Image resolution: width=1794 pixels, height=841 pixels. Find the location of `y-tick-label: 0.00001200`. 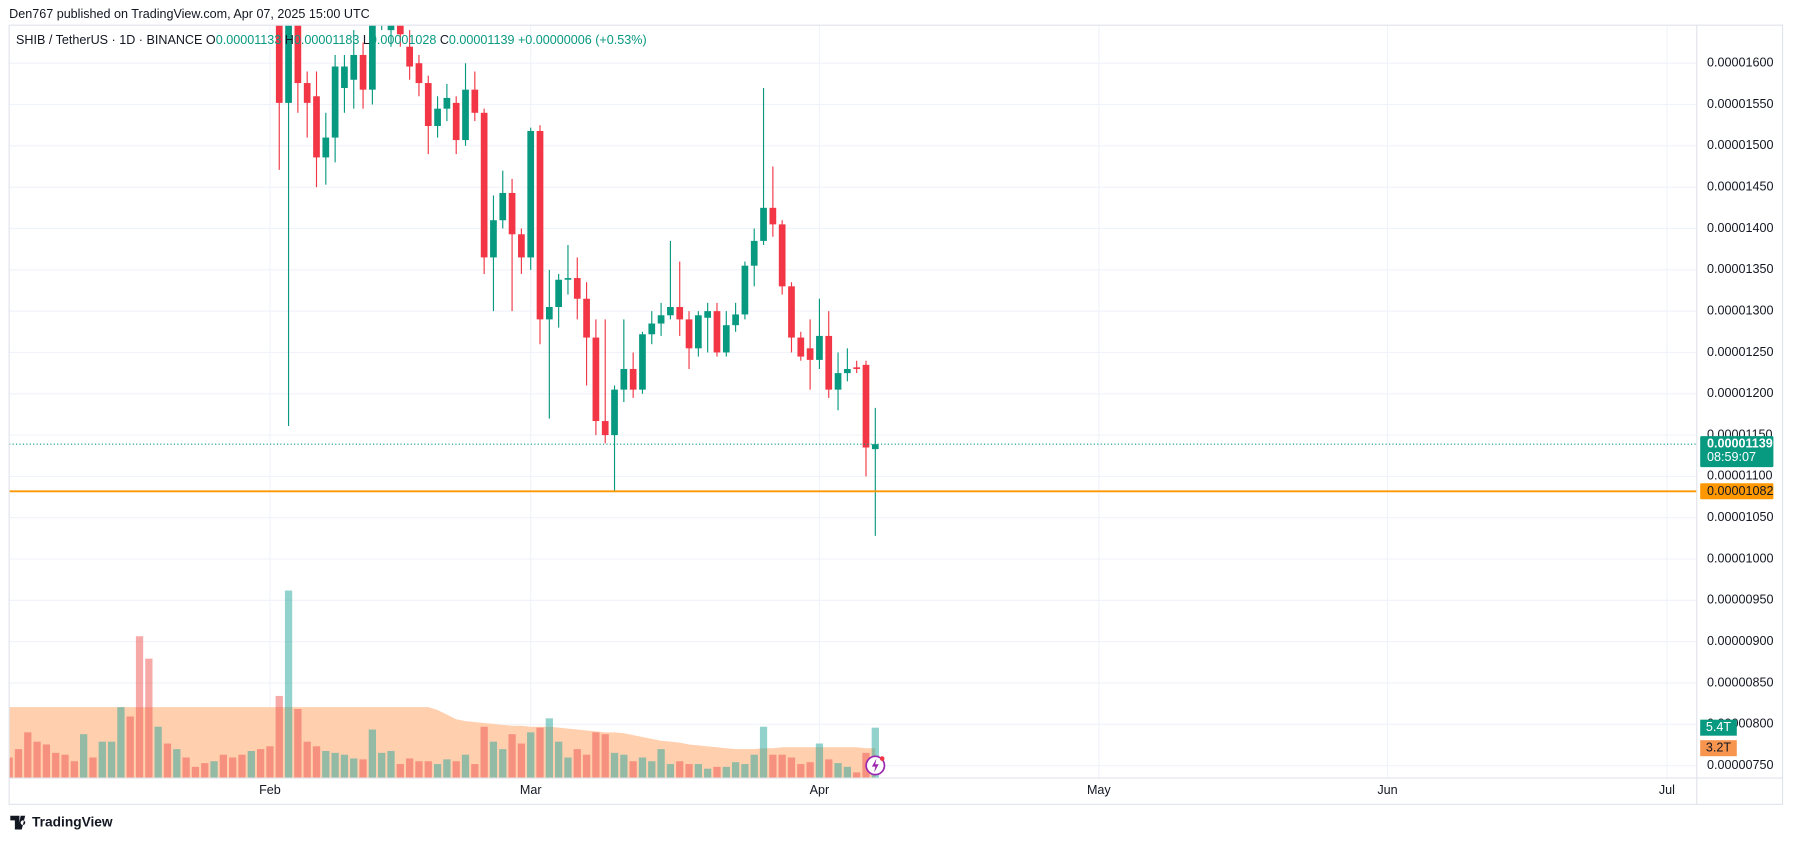

y-tick-label: 0.00001200 is located at coordinates (1740, 393).